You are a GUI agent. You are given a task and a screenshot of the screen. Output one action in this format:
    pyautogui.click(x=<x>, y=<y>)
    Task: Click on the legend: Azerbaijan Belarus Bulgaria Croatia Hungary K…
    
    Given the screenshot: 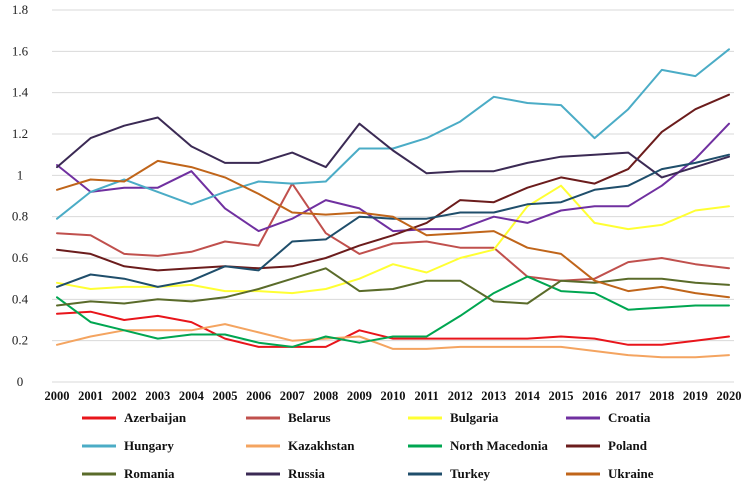 What is the action you would take?
    pyautogui.click(x=368, y=445)
    